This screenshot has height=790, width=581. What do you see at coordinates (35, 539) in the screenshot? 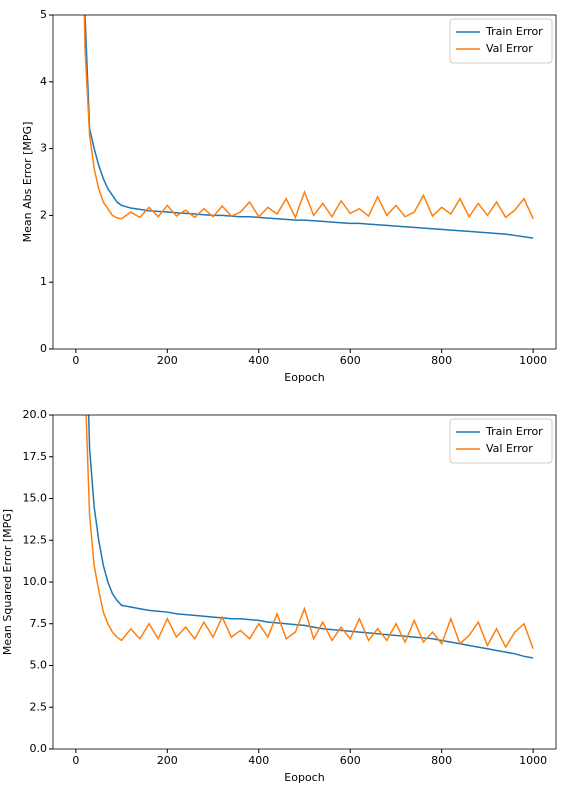
I see `y-tick-label: 12.5` at bounding box center [35, 539].